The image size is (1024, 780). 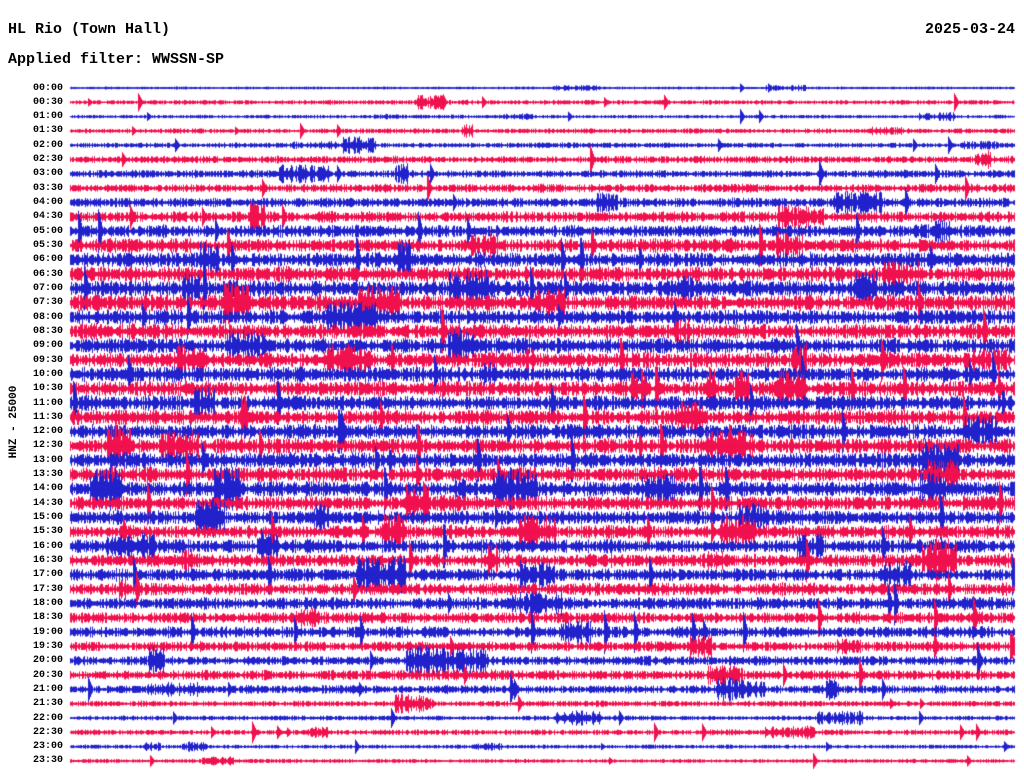 I want to click on trace-time-label: 00:30, so click(x=47, y=102).